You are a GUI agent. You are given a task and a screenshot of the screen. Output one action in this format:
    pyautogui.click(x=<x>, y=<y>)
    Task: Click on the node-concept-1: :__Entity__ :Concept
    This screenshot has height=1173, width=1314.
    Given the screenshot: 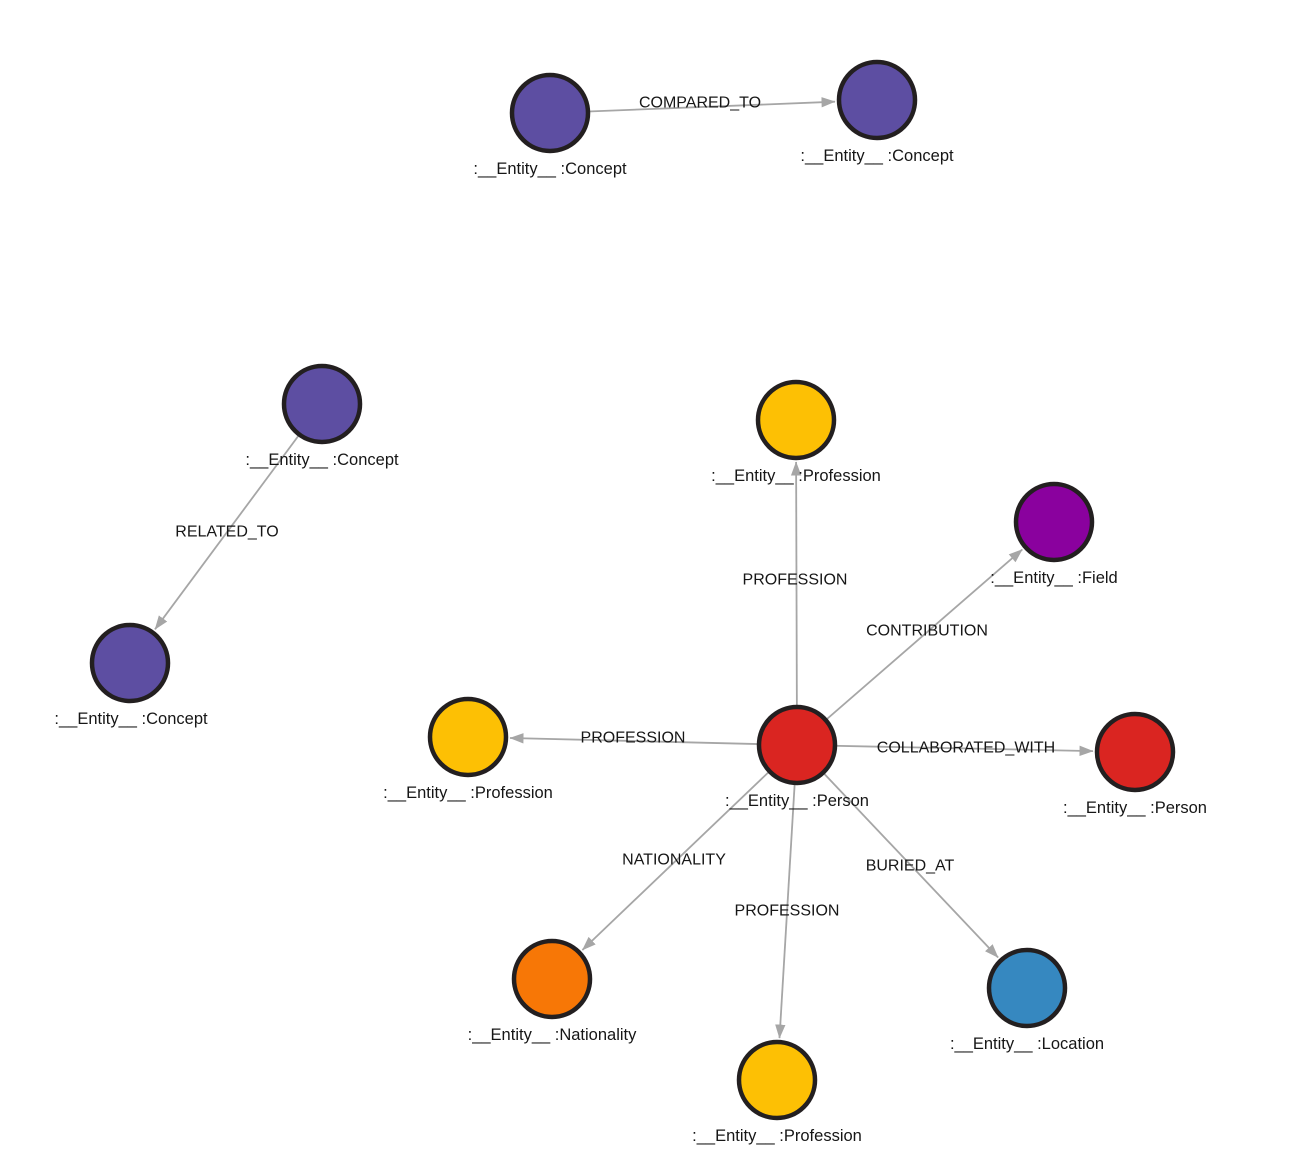 What is the action you would take?
    pyautogui.click(x=550, y=125)
    